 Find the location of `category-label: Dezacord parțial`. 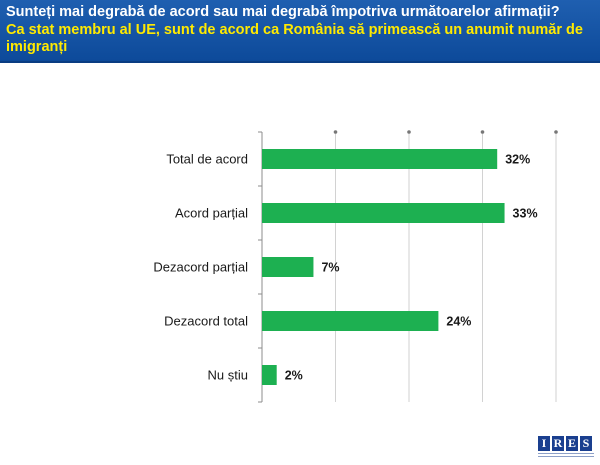

category-label: Dezacord parțial is located at coordinates (200, 267).